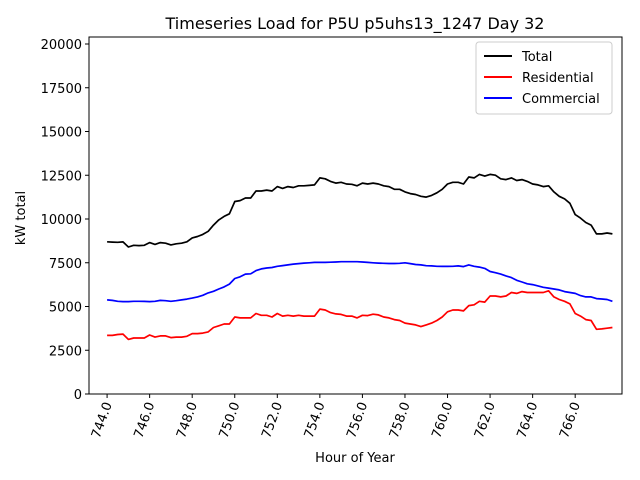 This screenshot has width=640, height=480. What do you see at coordinates (61, 133) in the screenshot?
I see `y-tick-label: 15000` at bounding box center [61, 133].